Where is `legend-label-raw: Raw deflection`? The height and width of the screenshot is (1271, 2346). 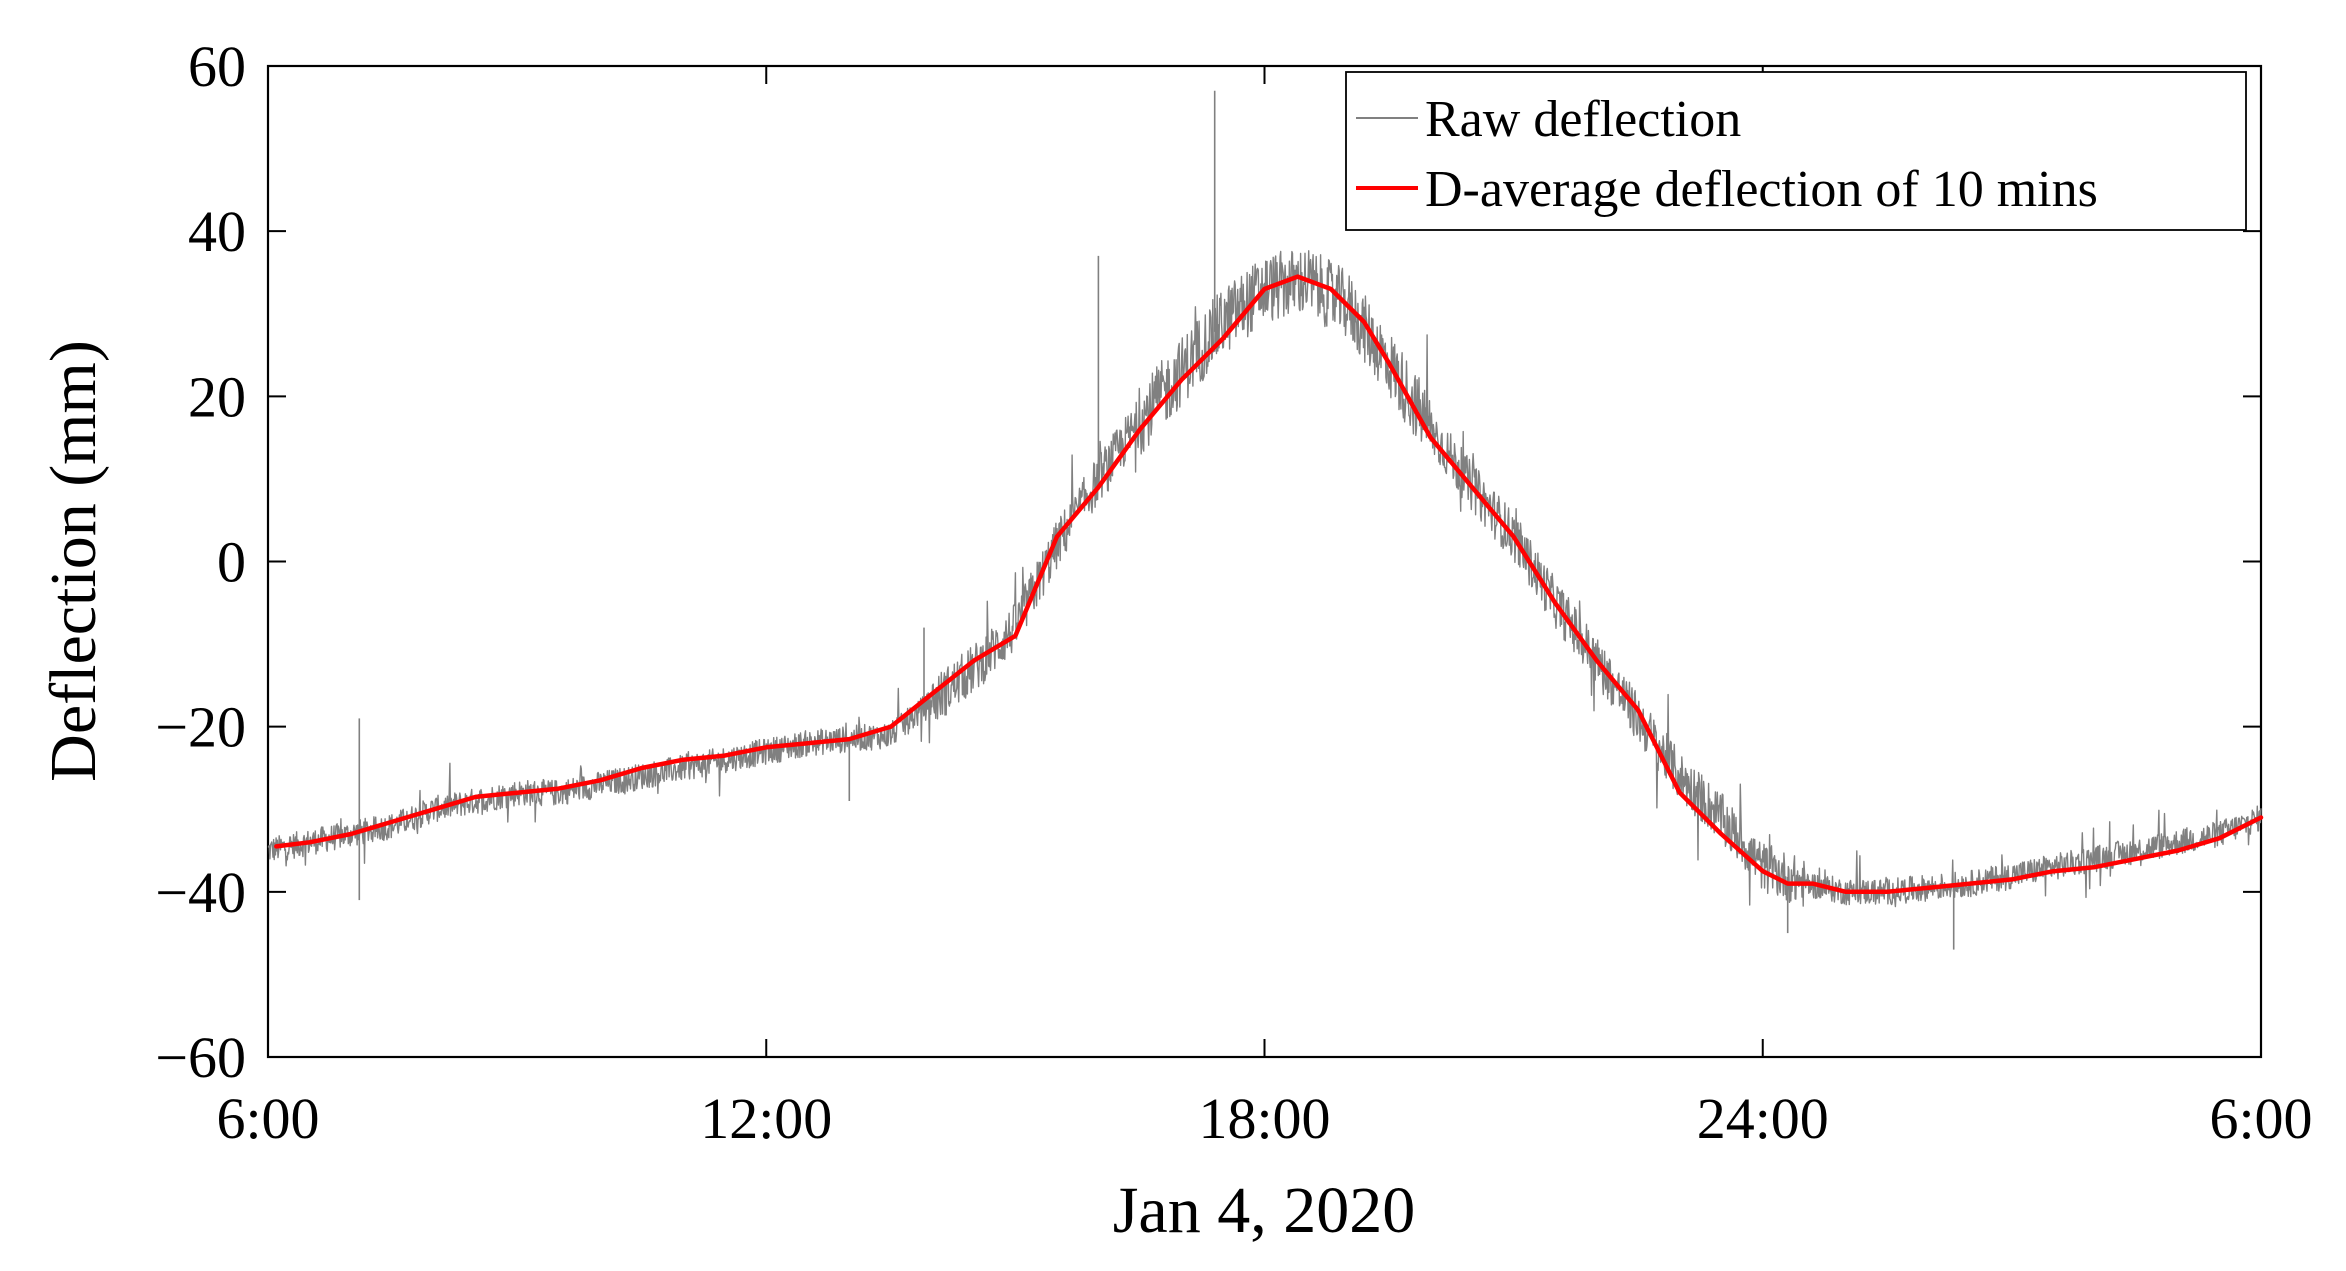 legend-label-raw: Raw deflection is located at coordinates (1583, 119).